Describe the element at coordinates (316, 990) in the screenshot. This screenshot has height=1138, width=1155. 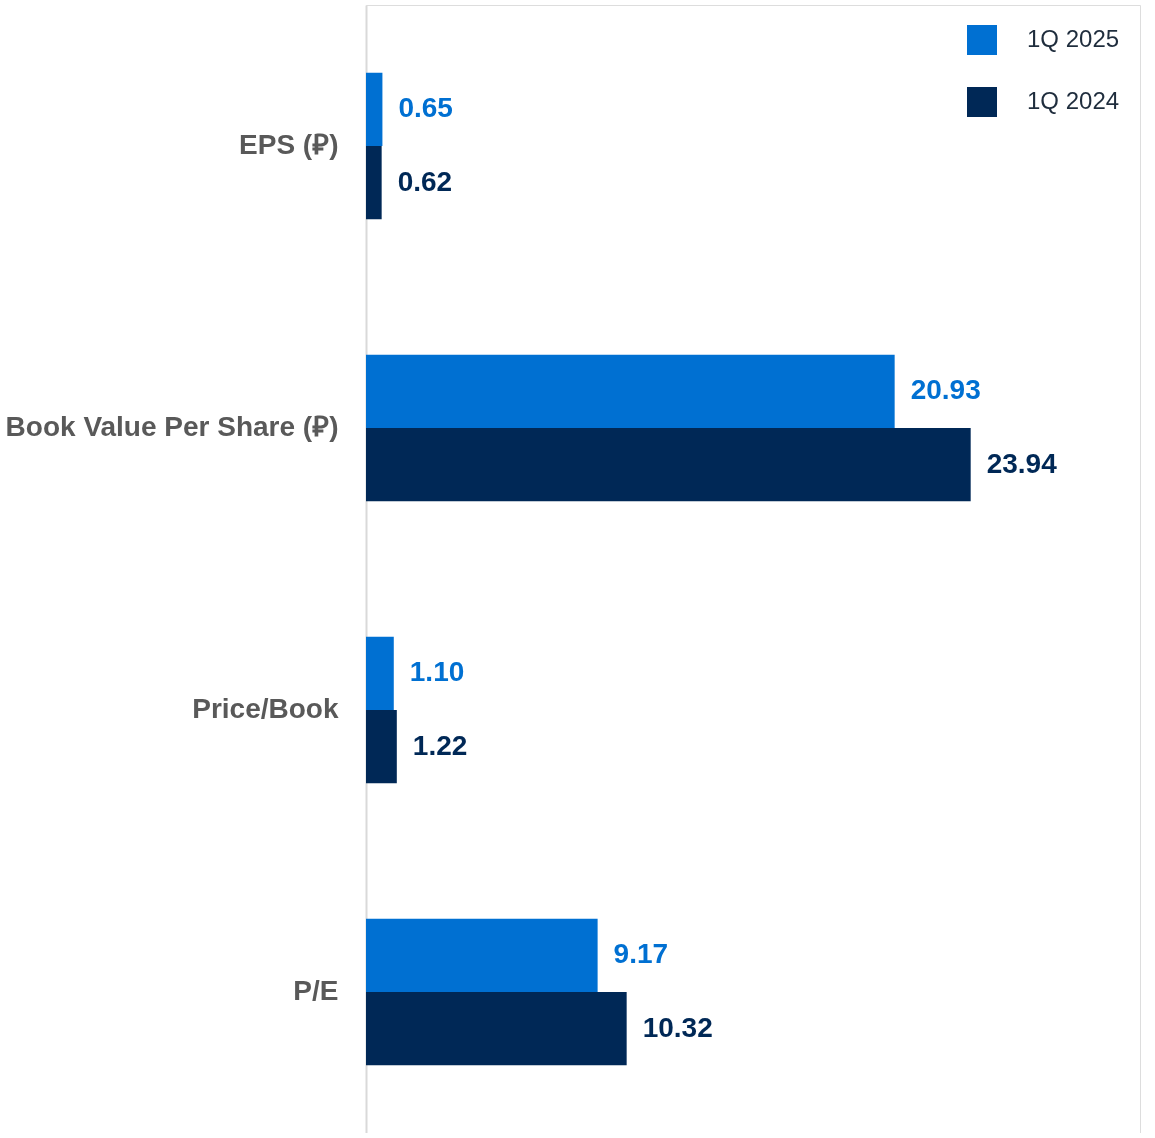
I see `y-tick-label: P/E` at that location.